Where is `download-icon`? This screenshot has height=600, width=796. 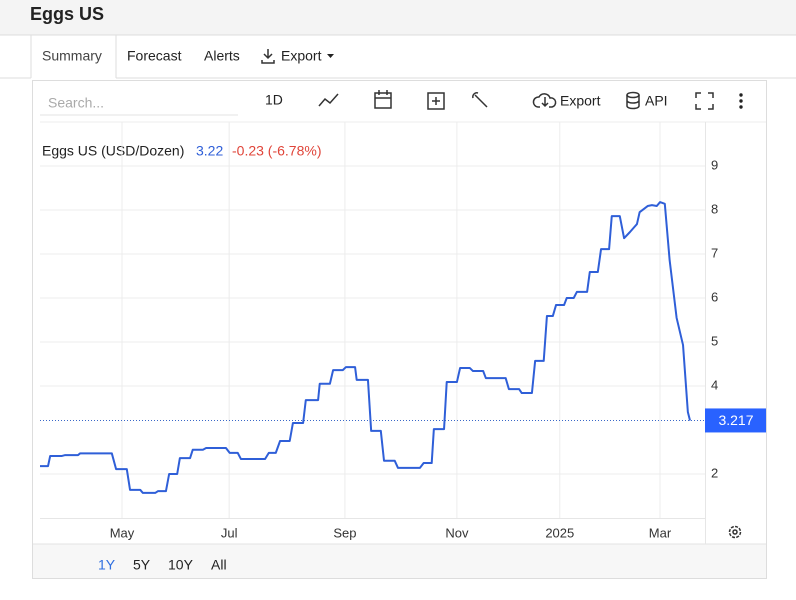
download-icon is located at coordinates (268, 56).